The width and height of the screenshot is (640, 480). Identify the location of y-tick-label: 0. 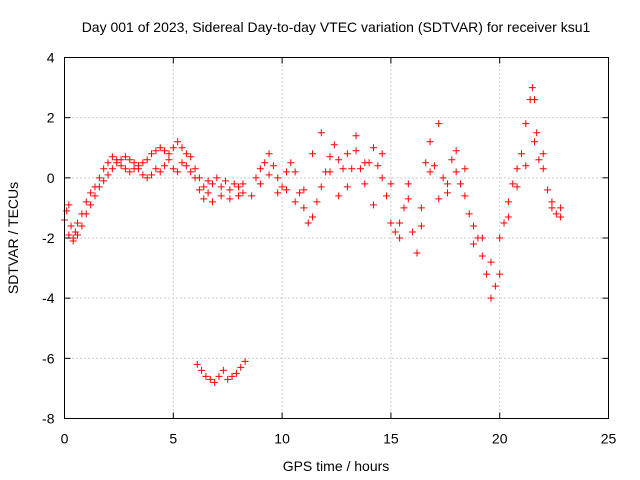
(51, 178).